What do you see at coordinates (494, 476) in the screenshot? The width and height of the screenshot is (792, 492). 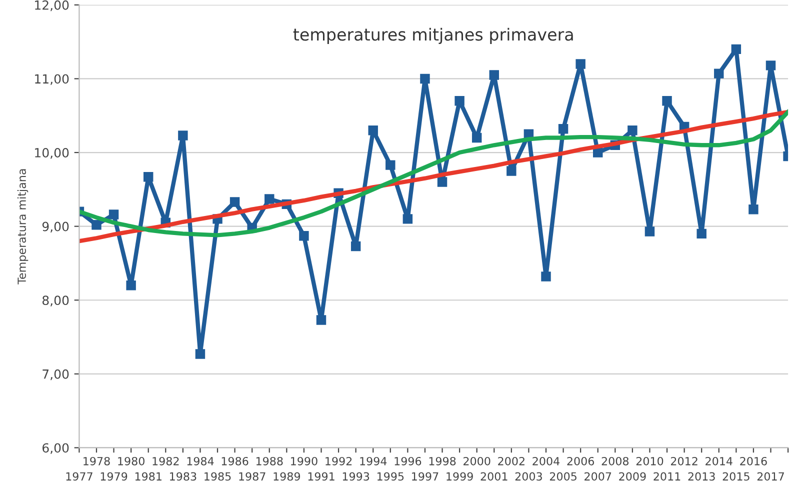 I see `x-tick-label: 2001` at bounding box center [494, 476].